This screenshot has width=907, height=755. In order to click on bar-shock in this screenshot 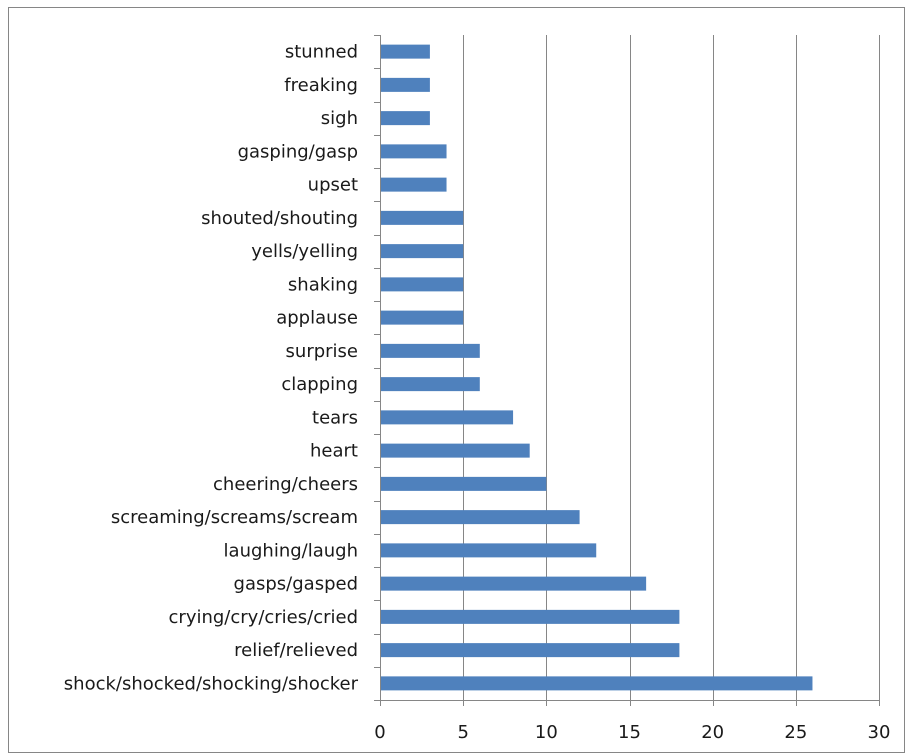, I will do `click(597, 683)`.